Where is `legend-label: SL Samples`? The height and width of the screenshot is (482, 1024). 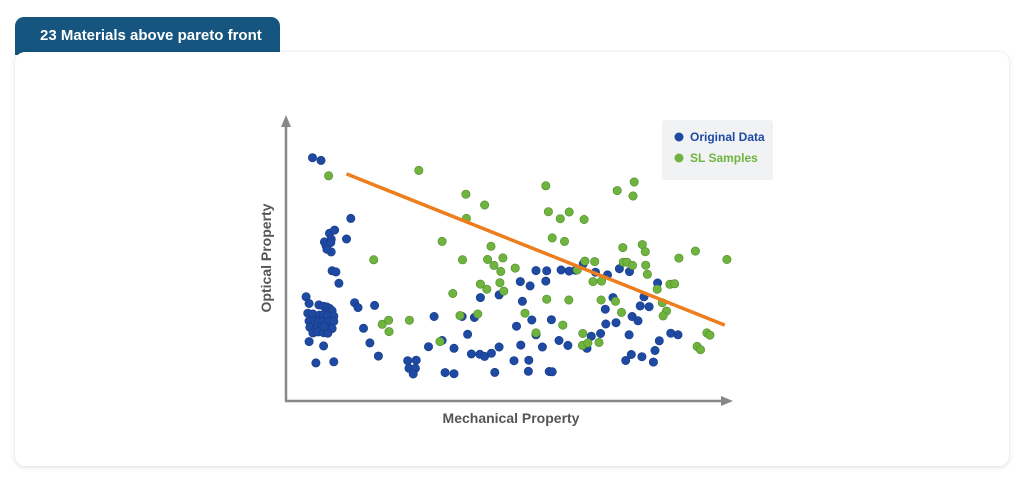
legend-label: SL Samples is located at coordinates (724, 158).